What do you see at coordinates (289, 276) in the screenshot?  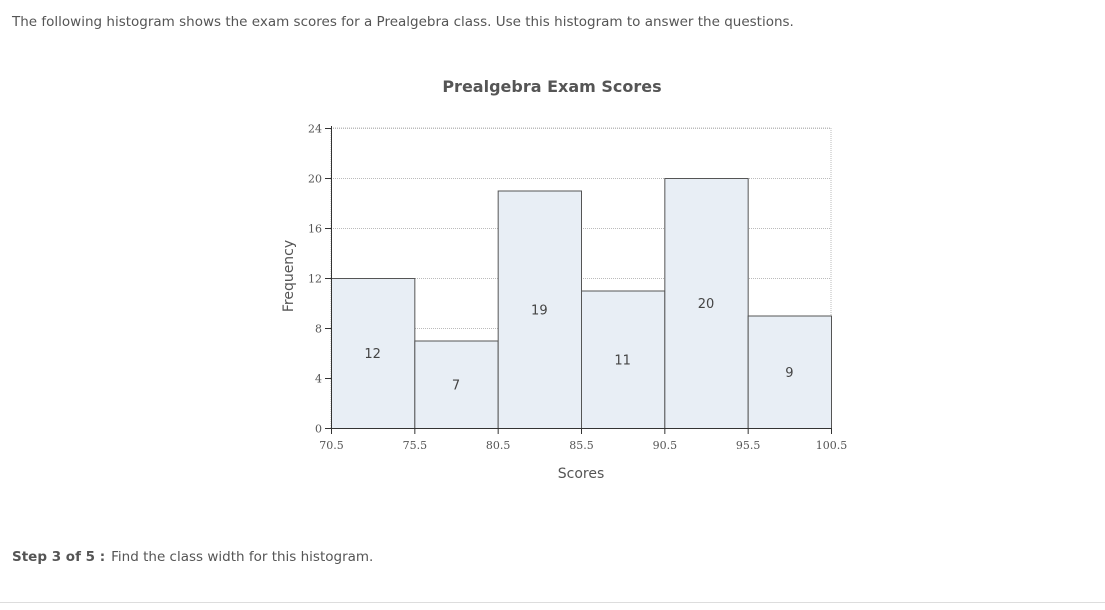 I see `y-axis-title: Frequency` at bounding box center [289, 276].